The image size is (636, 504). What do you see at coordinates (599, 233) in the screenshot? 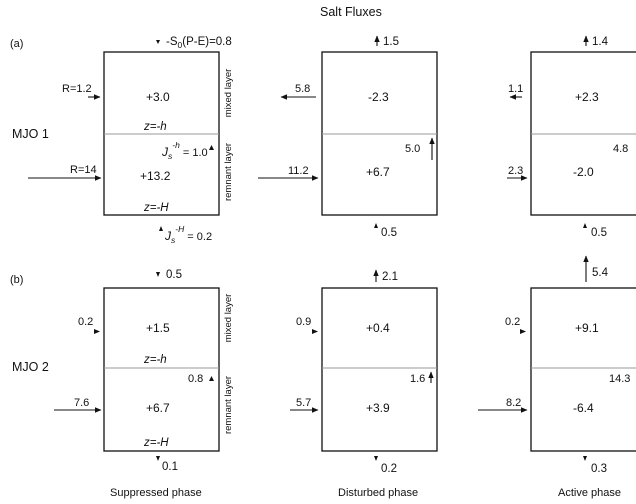
I see `row1-active-bottom-value: 0.5` at bounding box center [599, 233].